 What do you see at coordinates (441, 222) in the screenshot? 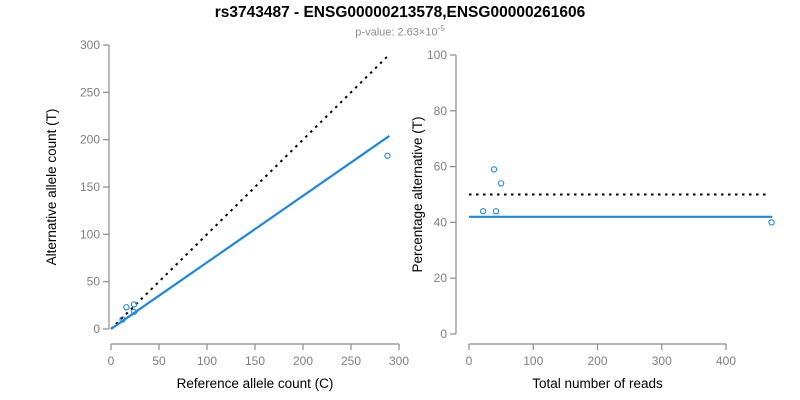
I see `y-tick-label: 40` at bounding box center [441, 222].